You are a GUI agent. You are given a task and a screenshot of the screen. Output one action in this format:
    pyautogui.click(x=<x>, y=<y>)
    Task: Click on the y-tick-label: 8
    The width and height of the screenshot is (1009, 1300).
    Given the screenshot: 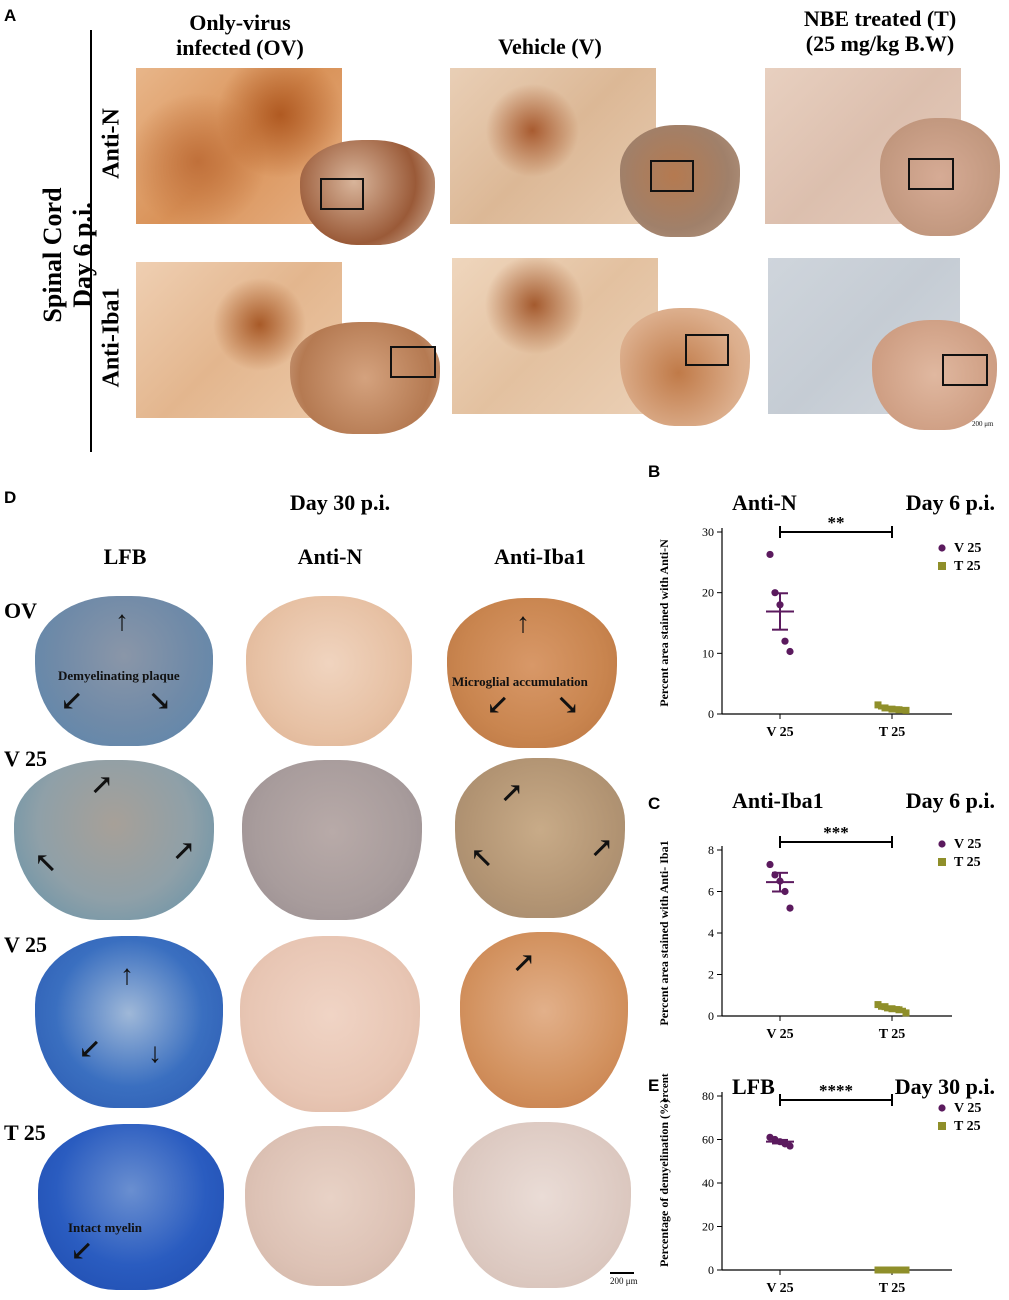 What is the action you would take?
    pyautogui.click(x=711, y=850)
    